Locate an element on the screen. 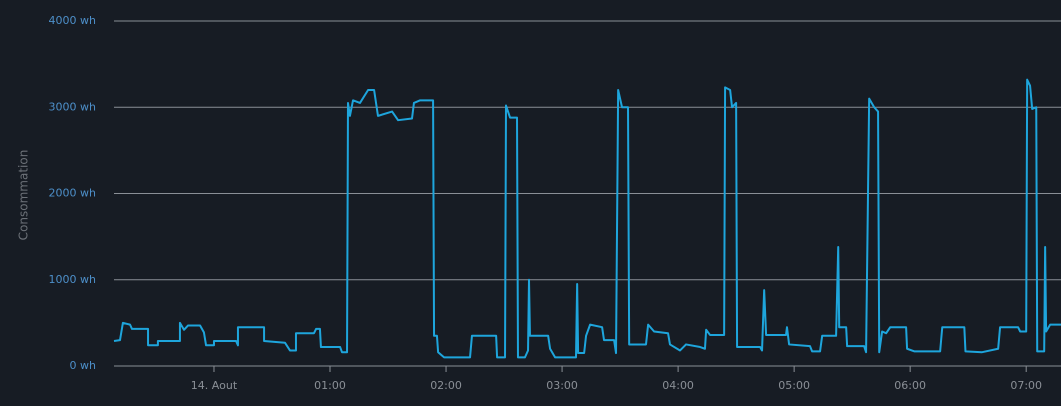 Image resolution: width=1061 pixels, height=406 pixels. x-tick-label: 06:00 is located at coordinates (910, 385).